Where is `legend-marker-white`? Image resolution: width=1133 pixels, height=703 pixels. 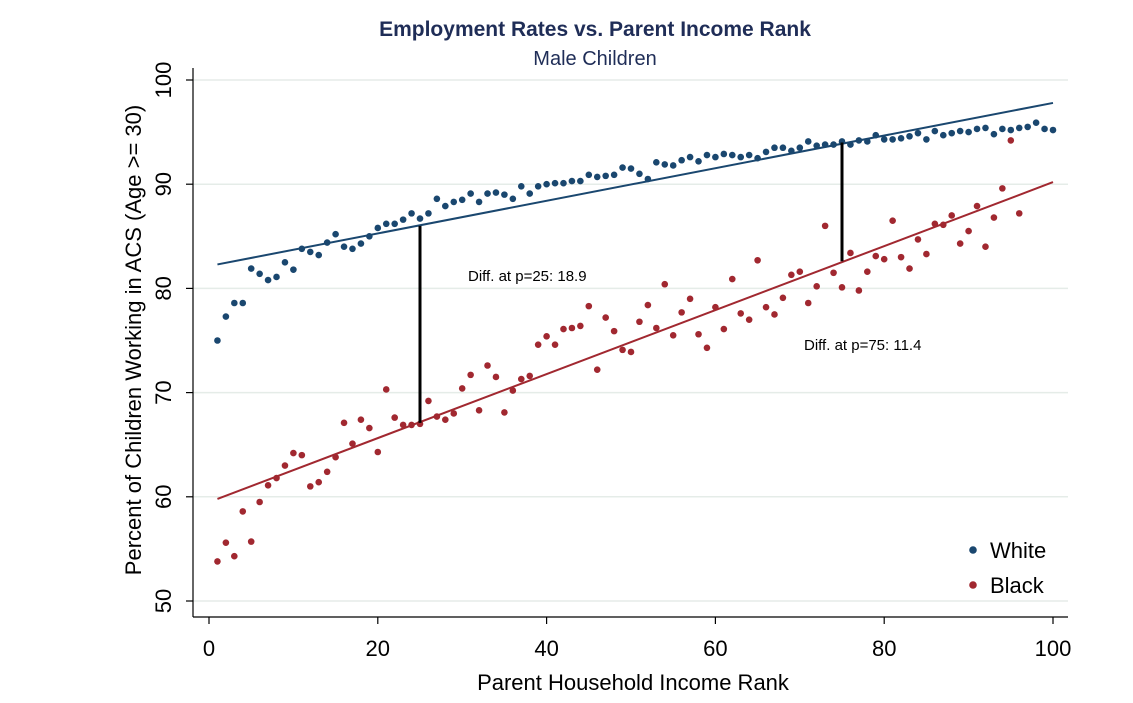
legend-marker-white is located at coordinates (973, 550).